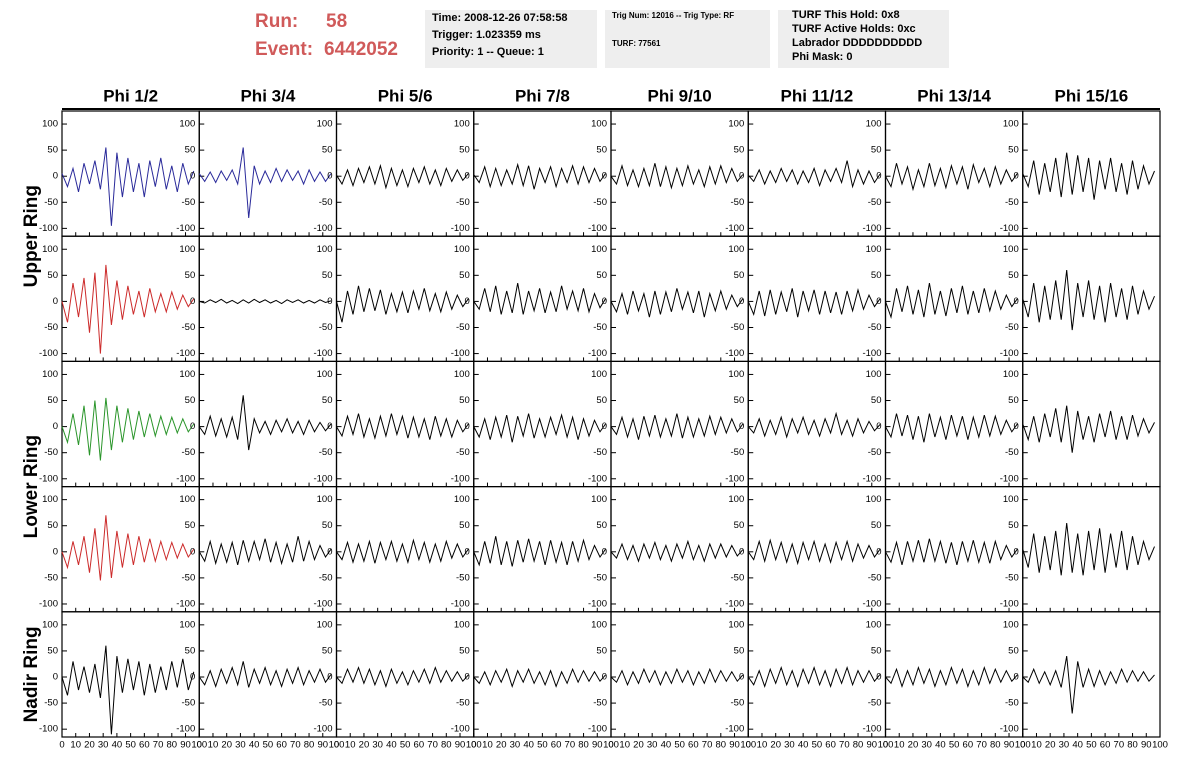  What do you see at coordinates (1091, 745) in the screenshot?
I see `x-tick-label: 50` at bounding box center [1091, 745].